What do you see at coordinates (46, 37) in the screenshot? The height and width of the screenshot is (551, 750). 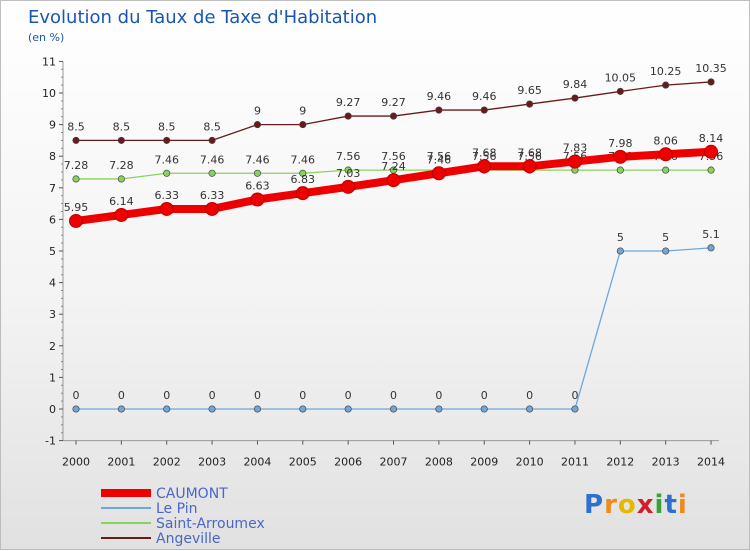 I see `chart-subtitle: (en %)` at bounding box center [46, 37].